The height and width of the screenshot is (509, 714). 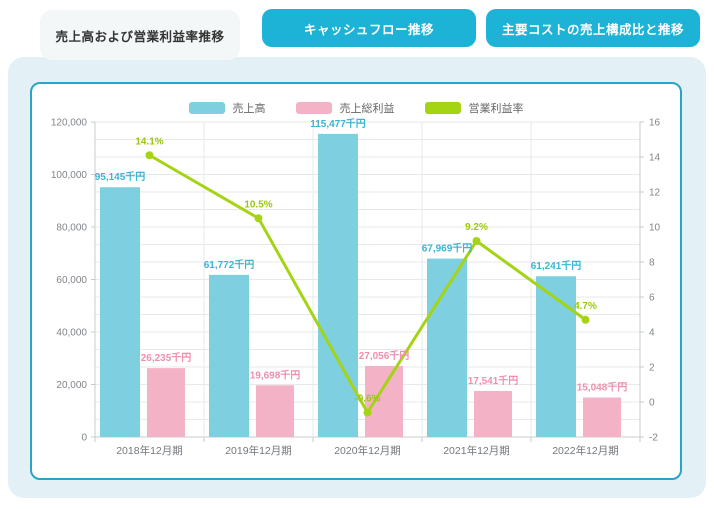 I want to click on operating-margin-swatch, so click(x=442, y=108).